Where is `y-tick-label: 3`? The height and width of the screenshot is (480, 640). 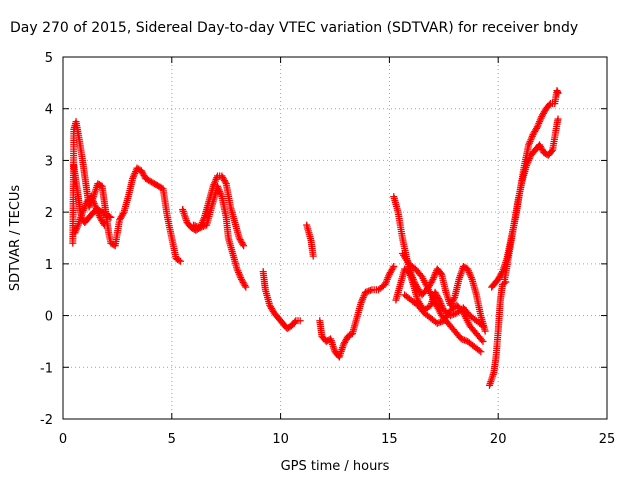
y-tick-label: 3 is located at coordinates (49, 161).